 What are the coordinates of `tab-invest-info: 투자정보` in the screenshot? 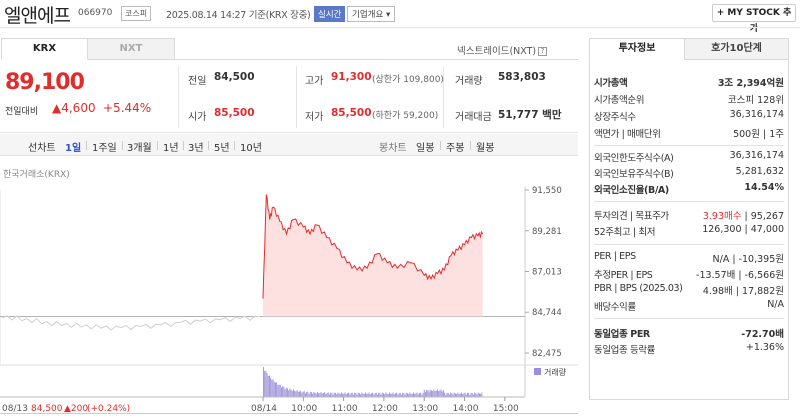 It's located at (637, 49).